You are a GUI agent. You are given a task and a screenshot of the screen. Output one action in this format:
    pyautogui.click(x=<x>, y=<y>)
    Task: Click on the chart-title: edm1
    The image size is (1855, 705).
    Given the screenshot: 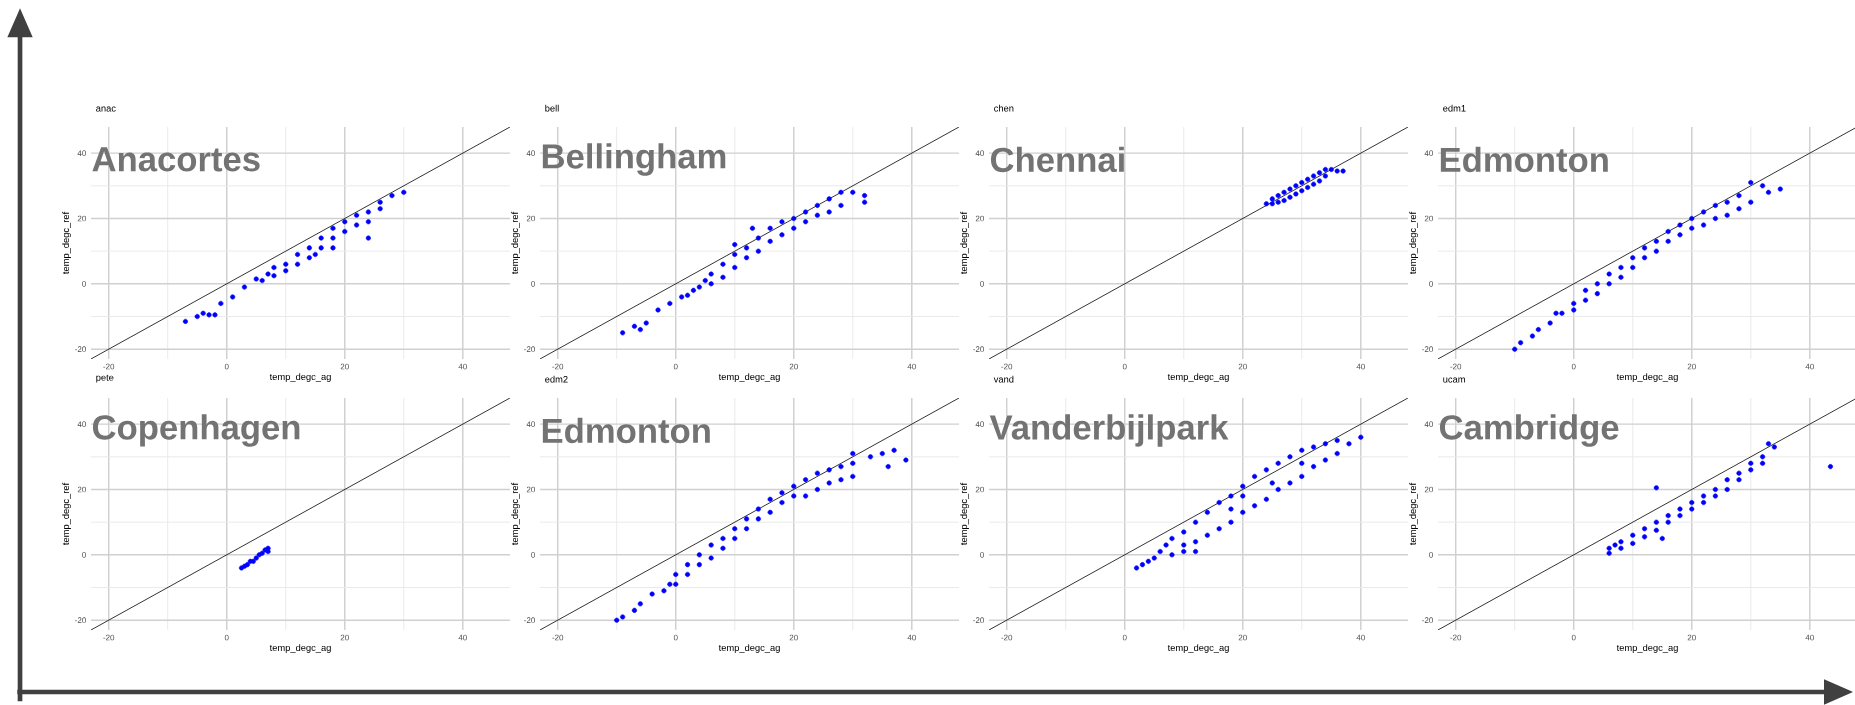 What is the action you would take?
    pyautogui.click(x=1454, y=108)
    